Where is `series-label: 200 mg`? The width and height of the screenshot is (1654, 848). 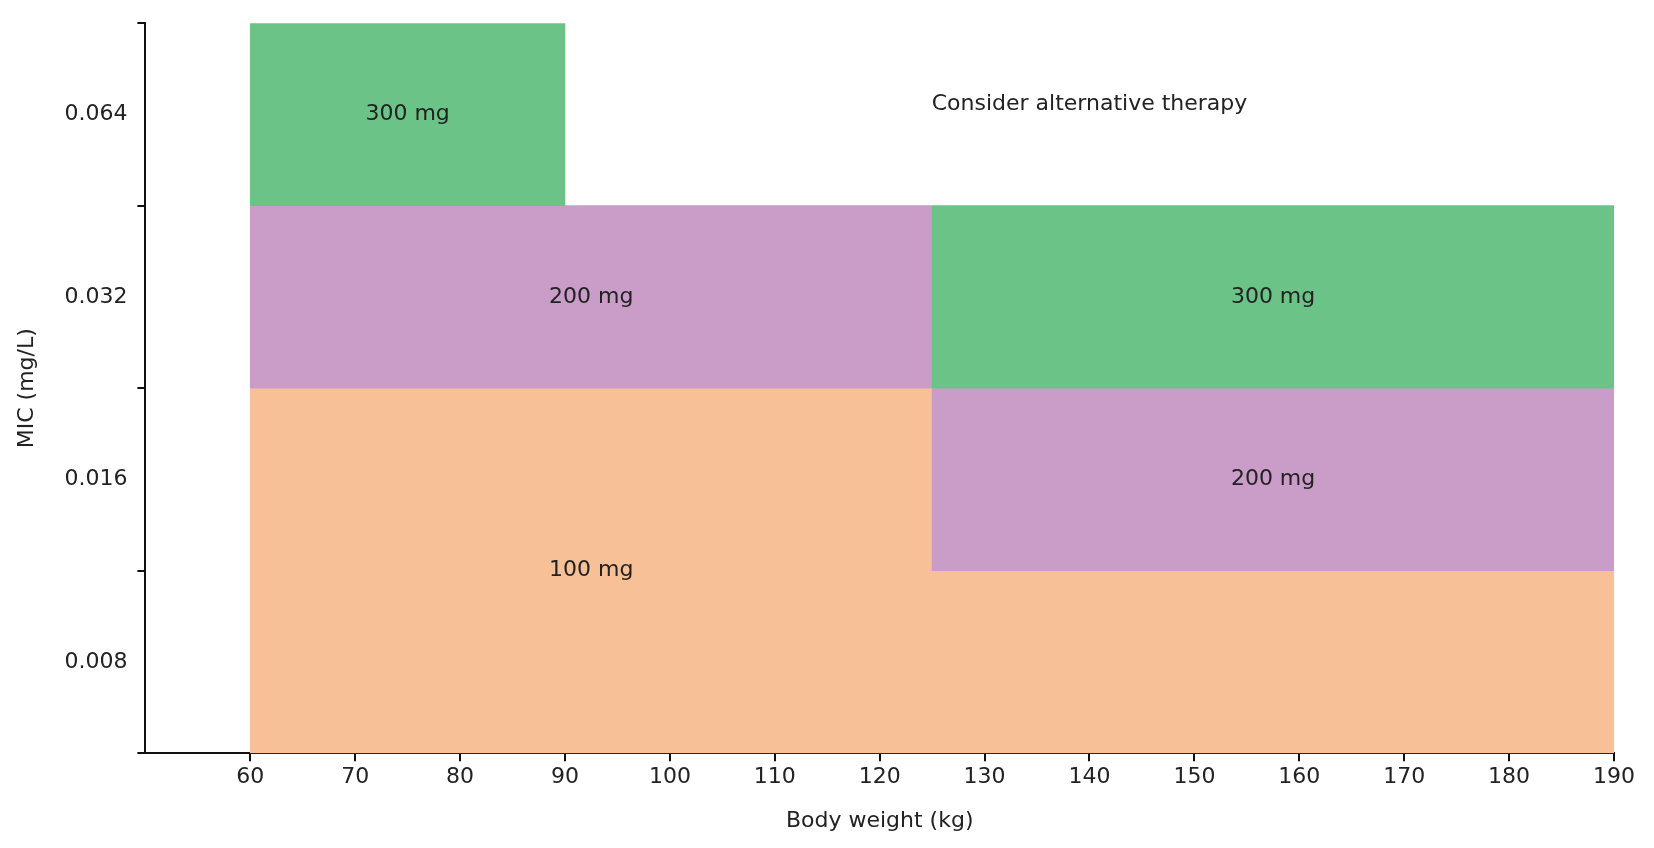 series-label: 200 mg is located at coordinates (591, 295).